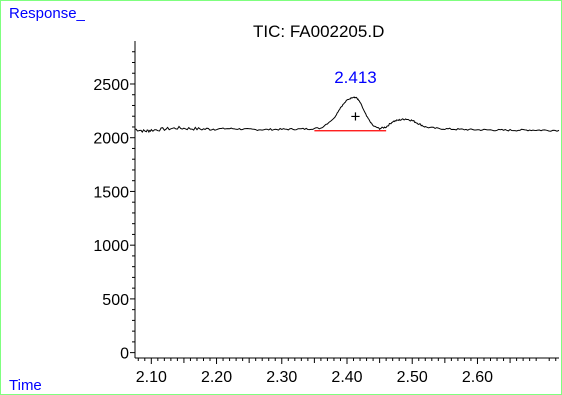  What do you see at coordinates (111, 246) in the screenshot?
I see `y-tick-label: 1000` at bounding box center [111, 246].